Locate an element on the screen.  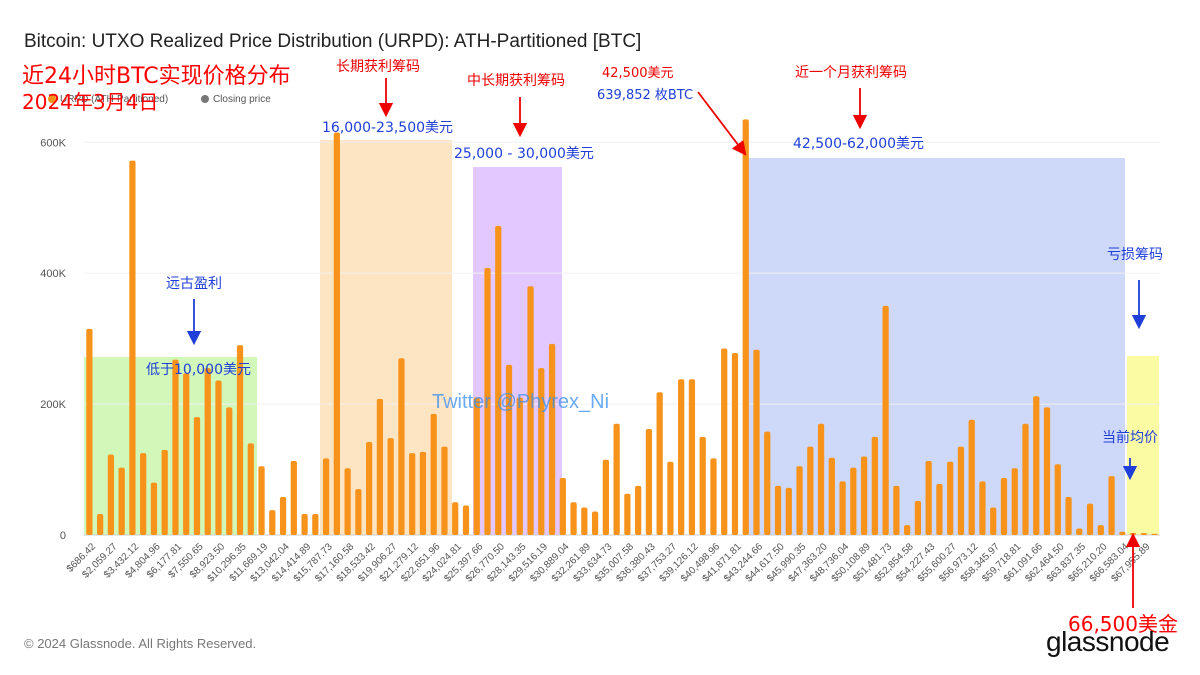
legend-item-urpd: URPD (ATH-Partitioned) is located at coordinates (108, 99).